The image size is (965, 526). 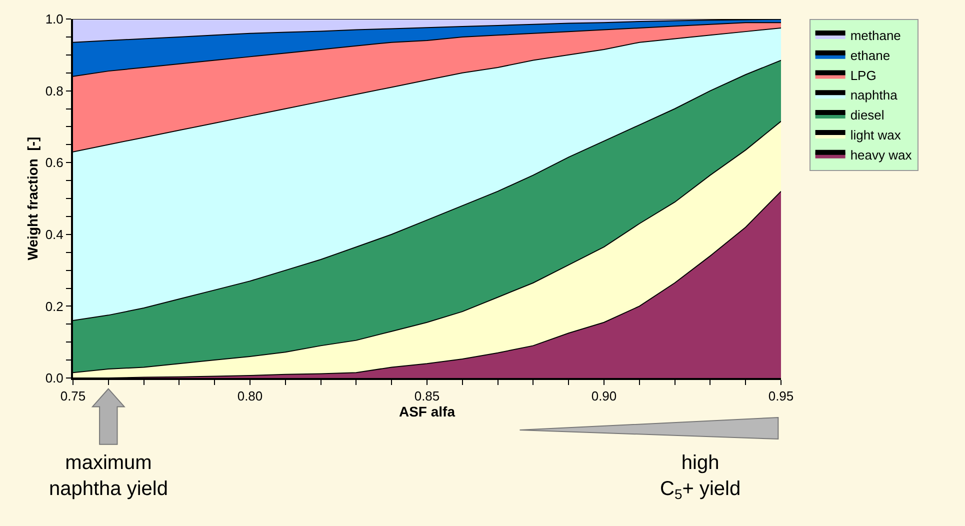 What do you see at coordinates (427, 396) in the screenshot?
I see `x-tick-label: 0.85` at bounding box center [427, 396].